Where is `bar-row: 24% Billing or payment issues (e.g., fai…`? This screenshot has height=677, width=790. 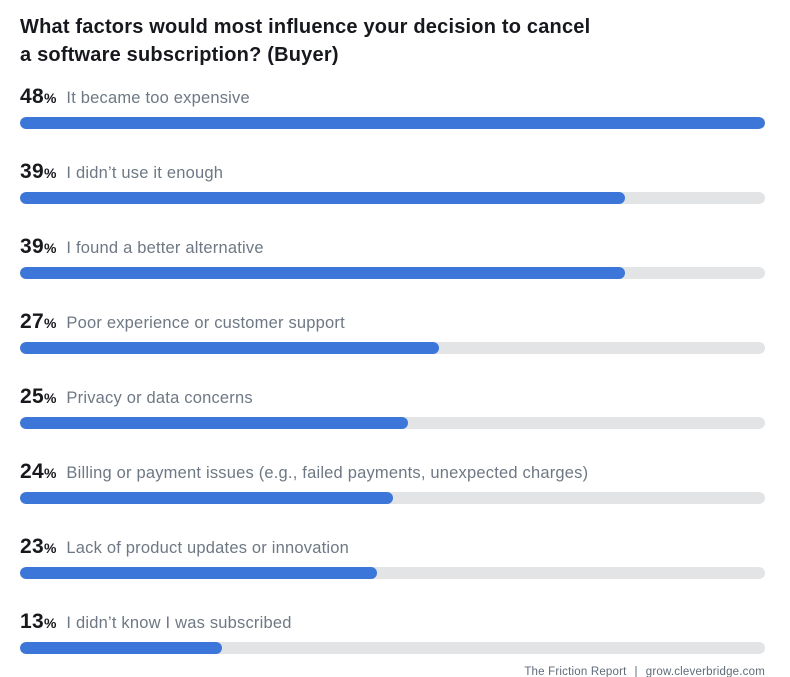
bar-row: 24% Billing or payment issues (e.g., fai… is located at coordinates (392, 482).